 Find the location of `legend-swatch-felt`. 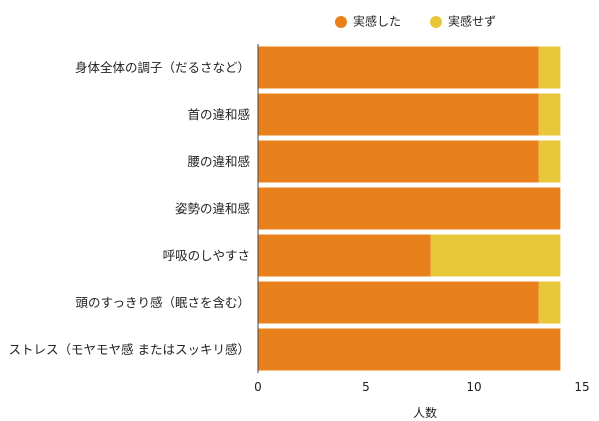

legend-swatch-felt is located at coordinates (341, 22).